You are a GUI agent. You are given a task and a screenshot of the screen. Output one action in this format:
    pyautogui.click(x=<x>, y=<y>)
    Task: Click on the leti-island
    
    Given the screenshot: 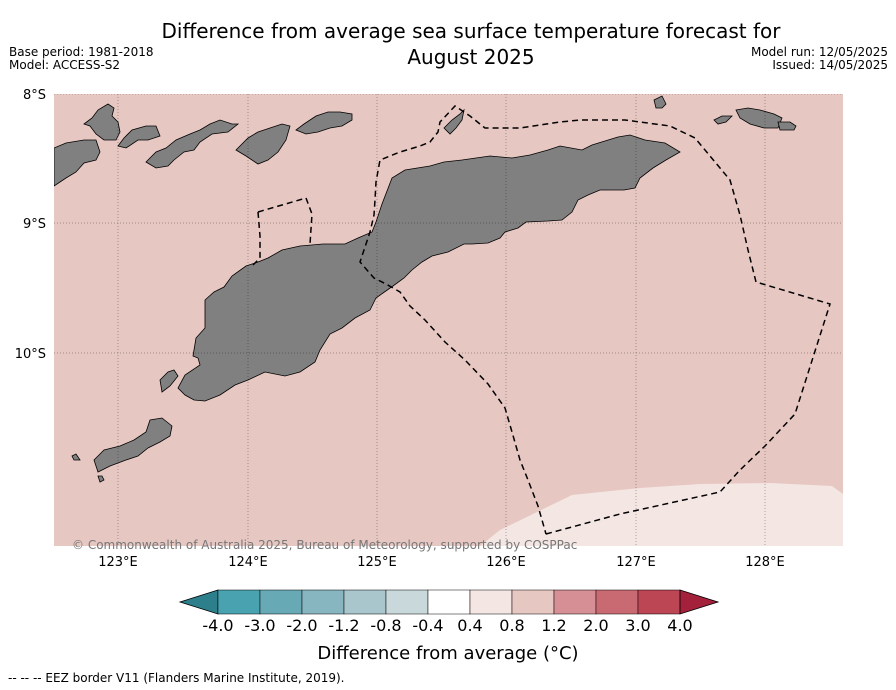 What is the action you would take?
    pyautogui.click(x=454, y=121)
    